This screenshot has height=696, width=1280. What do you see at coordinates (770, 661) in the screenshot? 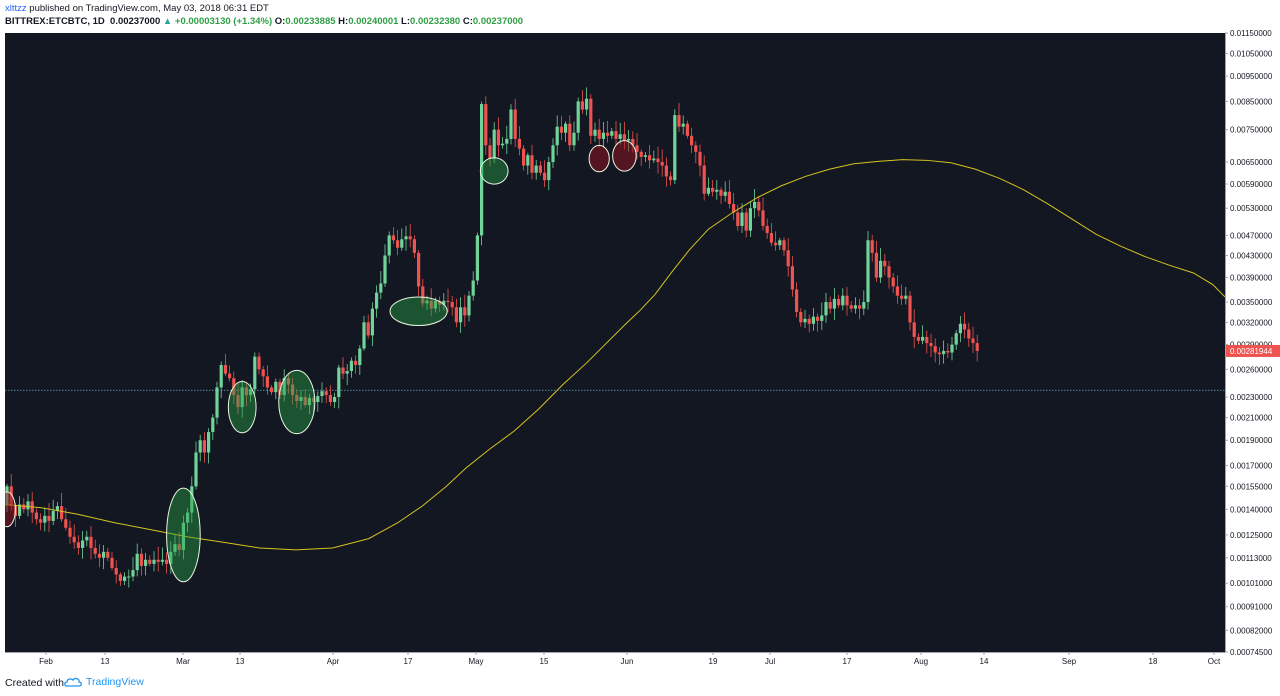
I see `time-tick-label: Jul` at bounding box center [770, 661].